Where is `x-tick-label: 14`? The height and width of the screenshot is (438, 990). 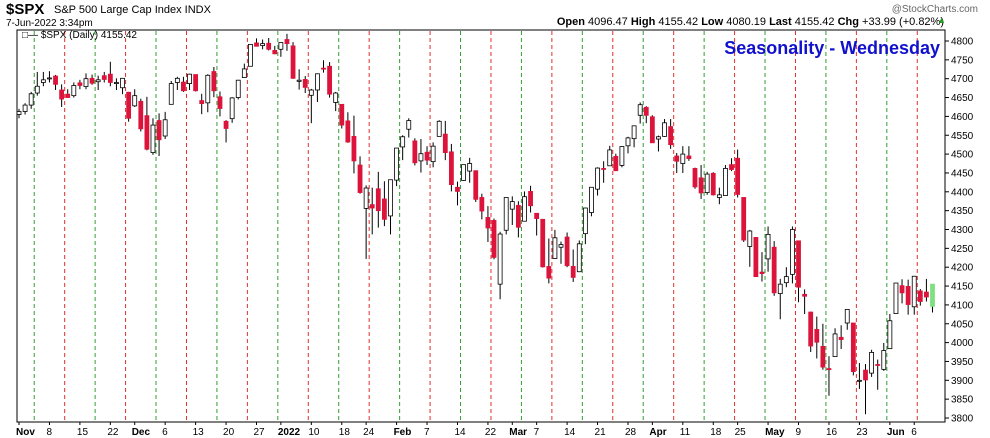
x-tick-label: 14 is located at coordinates (460, 432).